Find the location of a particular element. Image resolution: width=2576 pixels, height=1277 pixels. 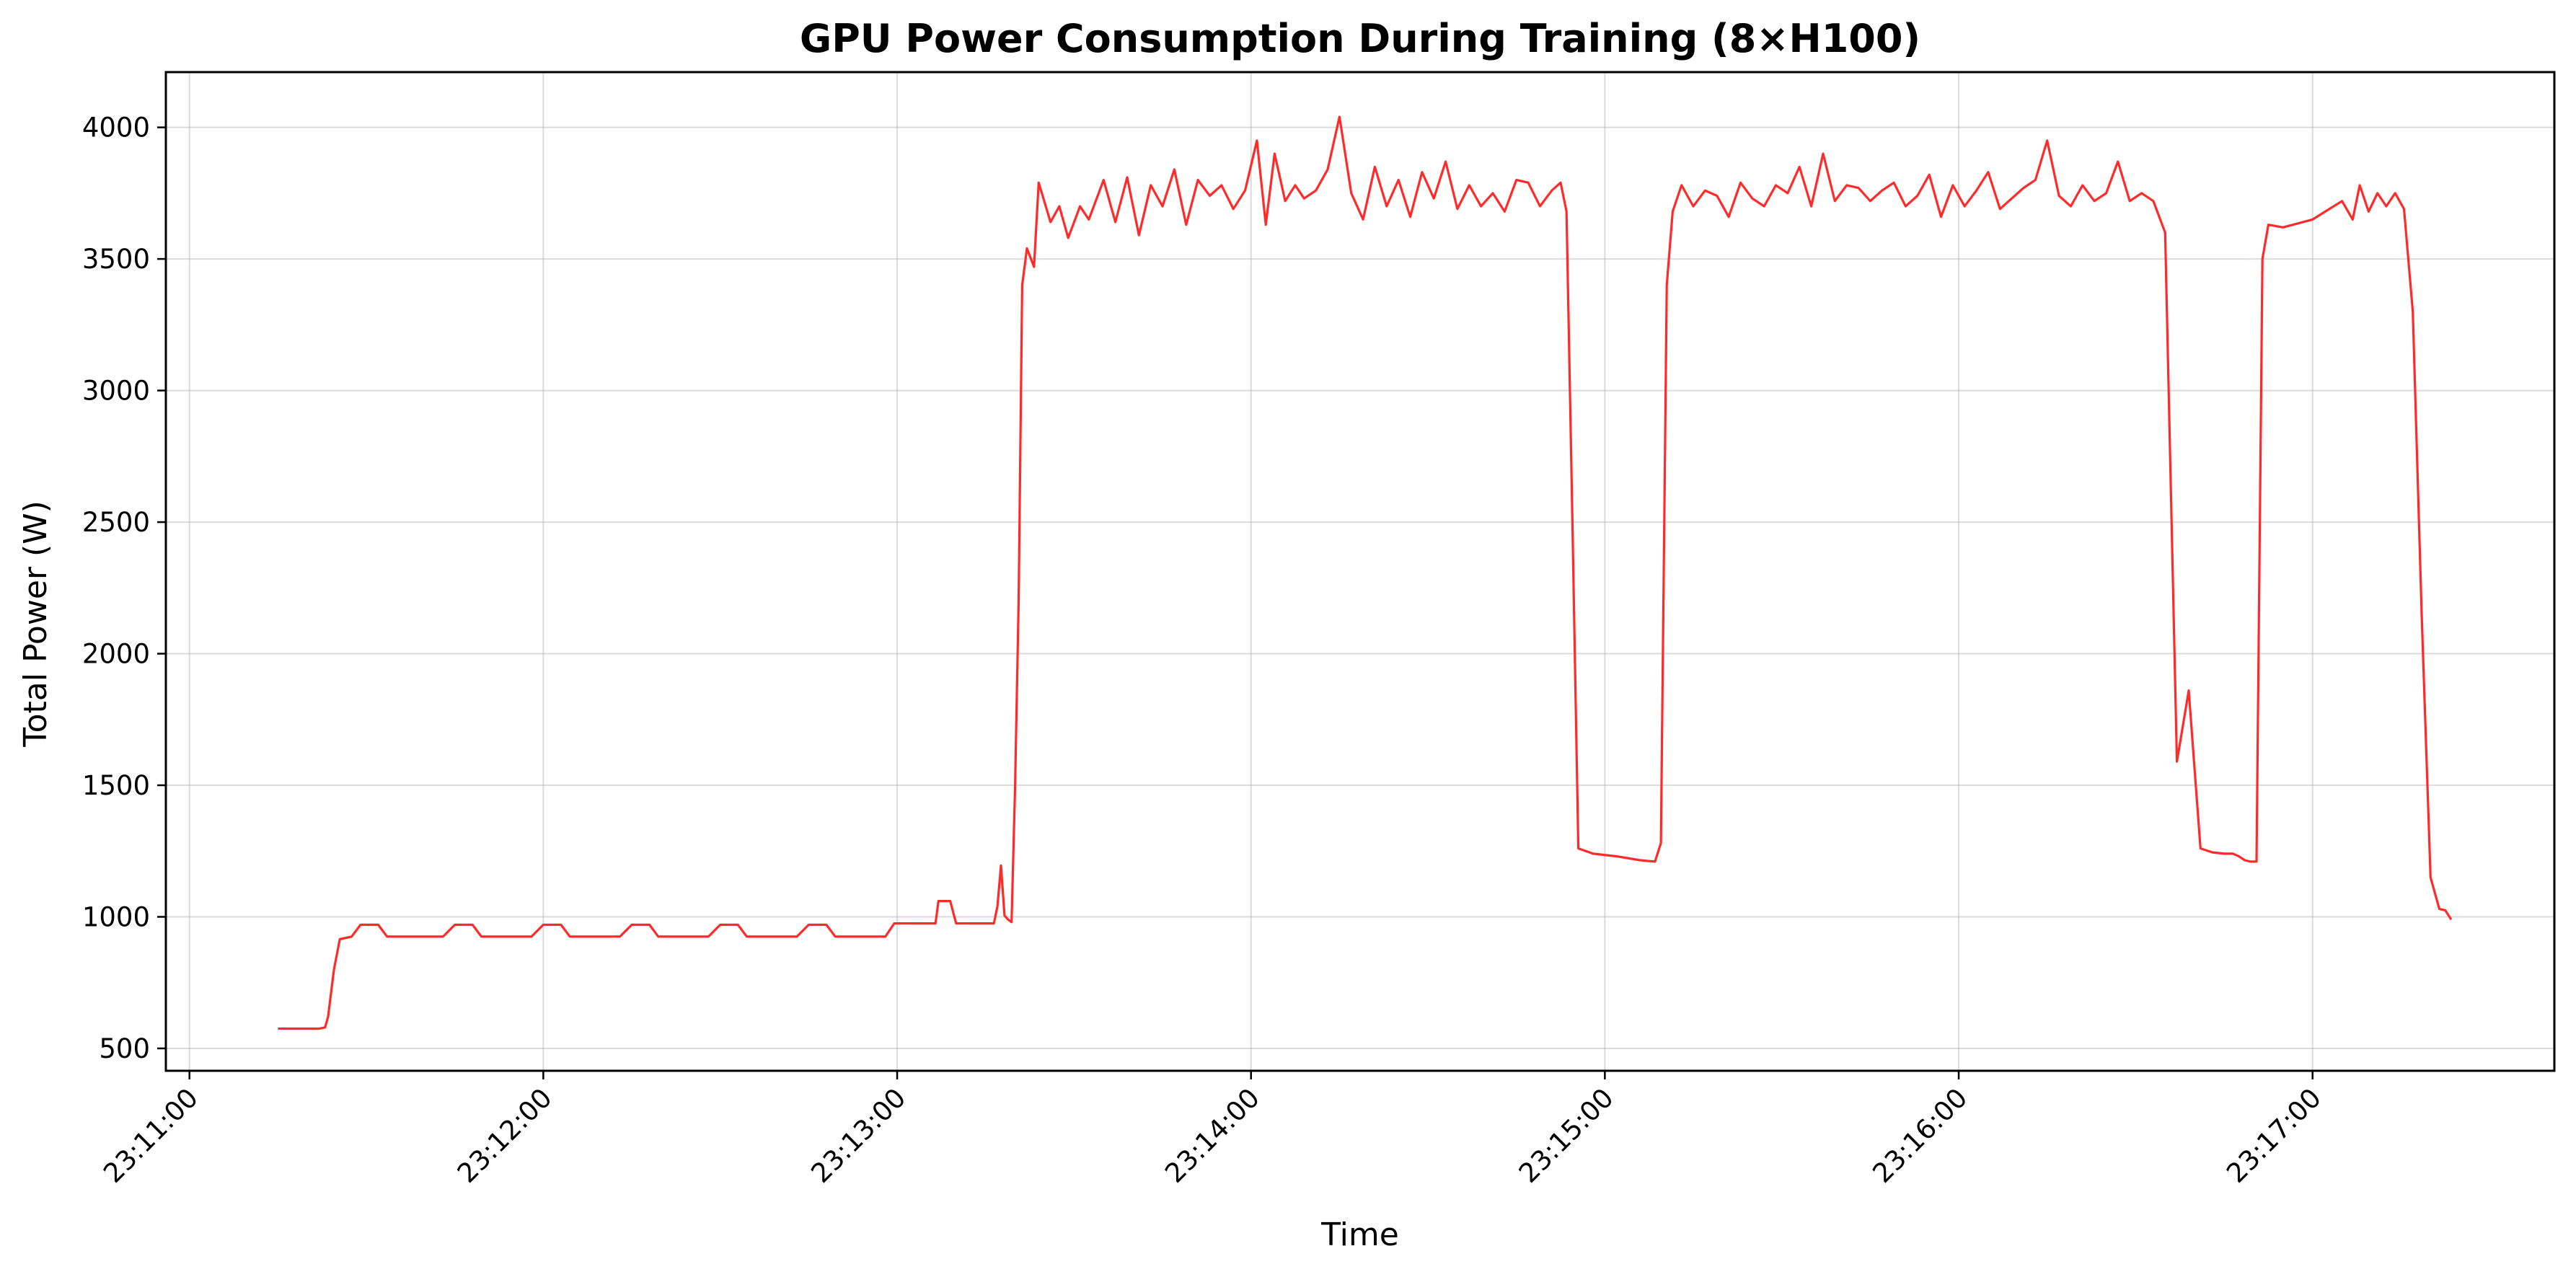

y-tick-label: 3500 is located at coordinates (116, 259).